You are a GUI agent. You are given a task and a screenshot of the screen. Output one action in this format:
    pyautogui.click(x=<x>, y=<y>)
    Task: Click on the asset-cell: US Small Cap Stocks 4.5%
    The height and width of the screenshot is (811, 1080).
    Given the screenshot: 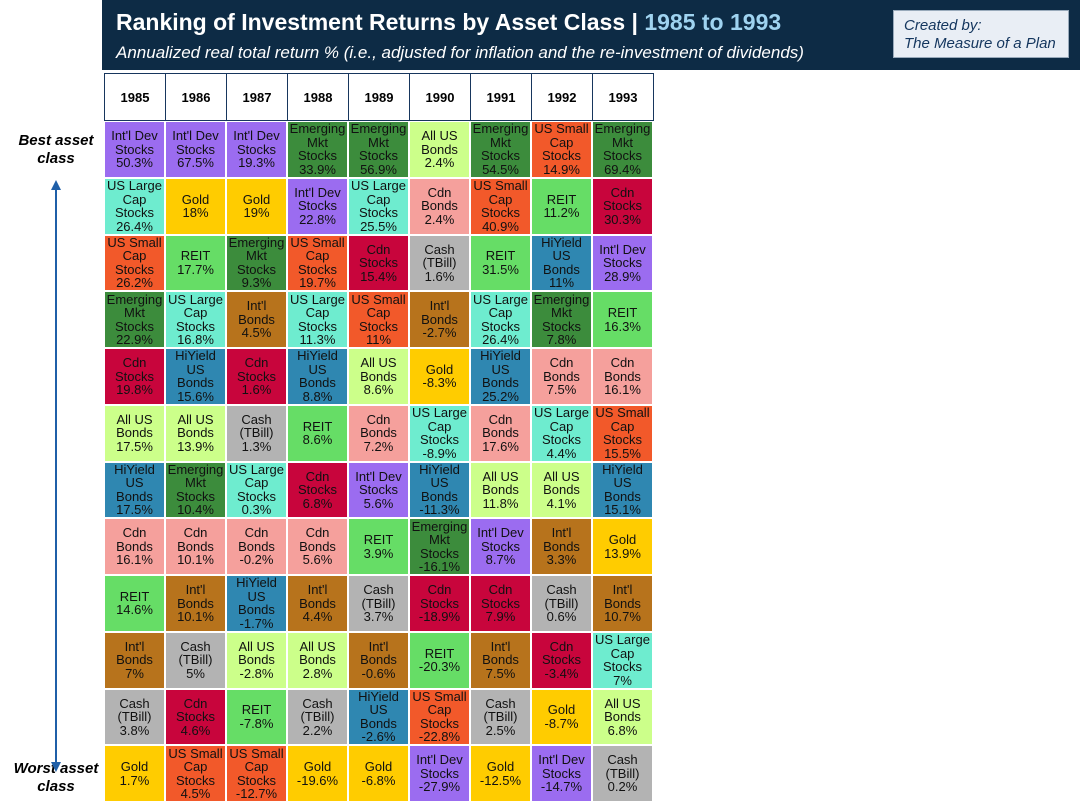 What is the action you would take?
    pyautogui.click(x=195, y=773)
    